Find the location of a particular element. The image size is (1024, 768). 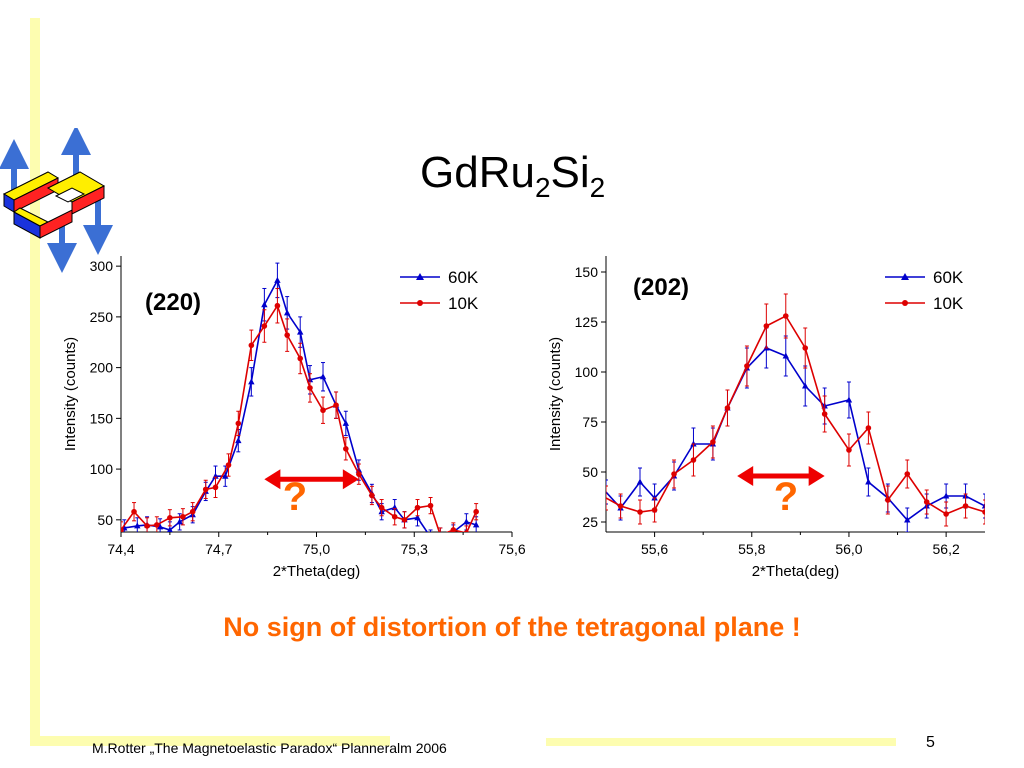

x-tick-label: 75,3 is located at coordinates (414, 549).